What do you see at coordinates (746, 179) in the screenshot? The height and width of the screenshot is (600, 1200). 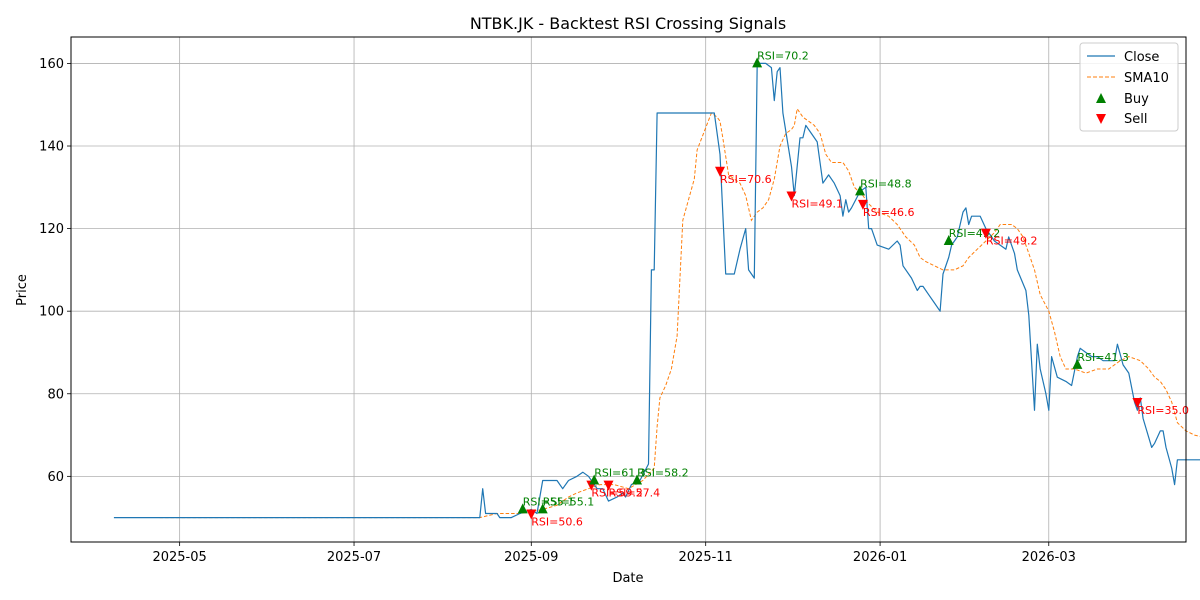 I see `sell-signal-label: RSI=70.6` at bounding box center [746, 179].